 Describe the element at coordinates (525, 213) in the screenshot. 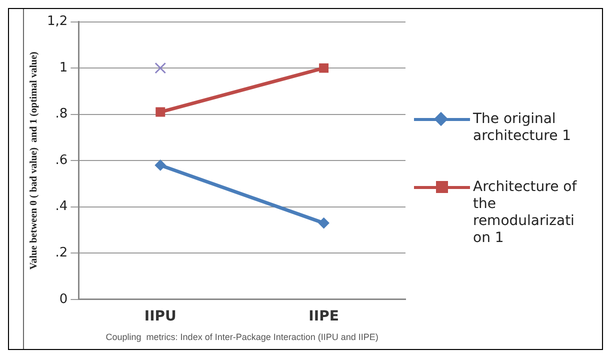

I see `legend-label: Architecture of the remodularization 1` at that location.